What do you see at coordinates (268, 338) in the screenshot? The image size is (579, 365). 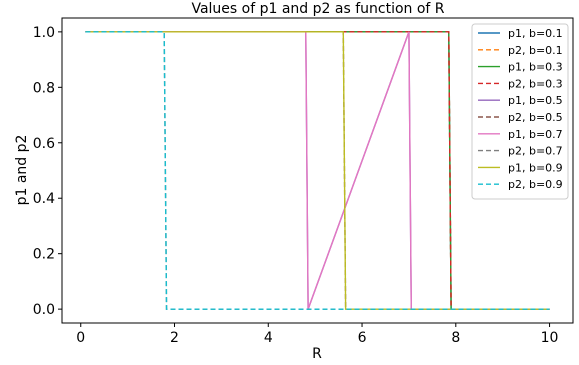 I see `x-tick-label: 4` at bounding box center [268, 338].